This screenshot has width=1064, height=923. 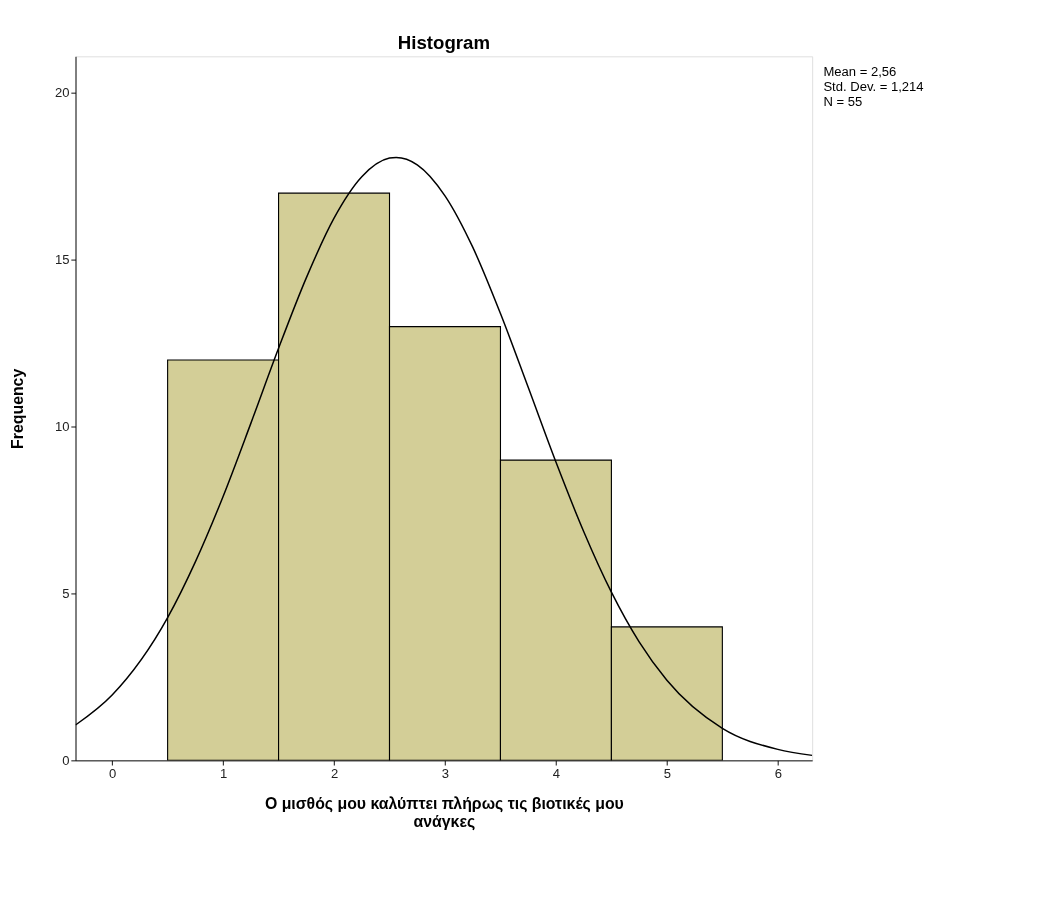 I want to click on text: N = 55, so click(x=843, y=101).